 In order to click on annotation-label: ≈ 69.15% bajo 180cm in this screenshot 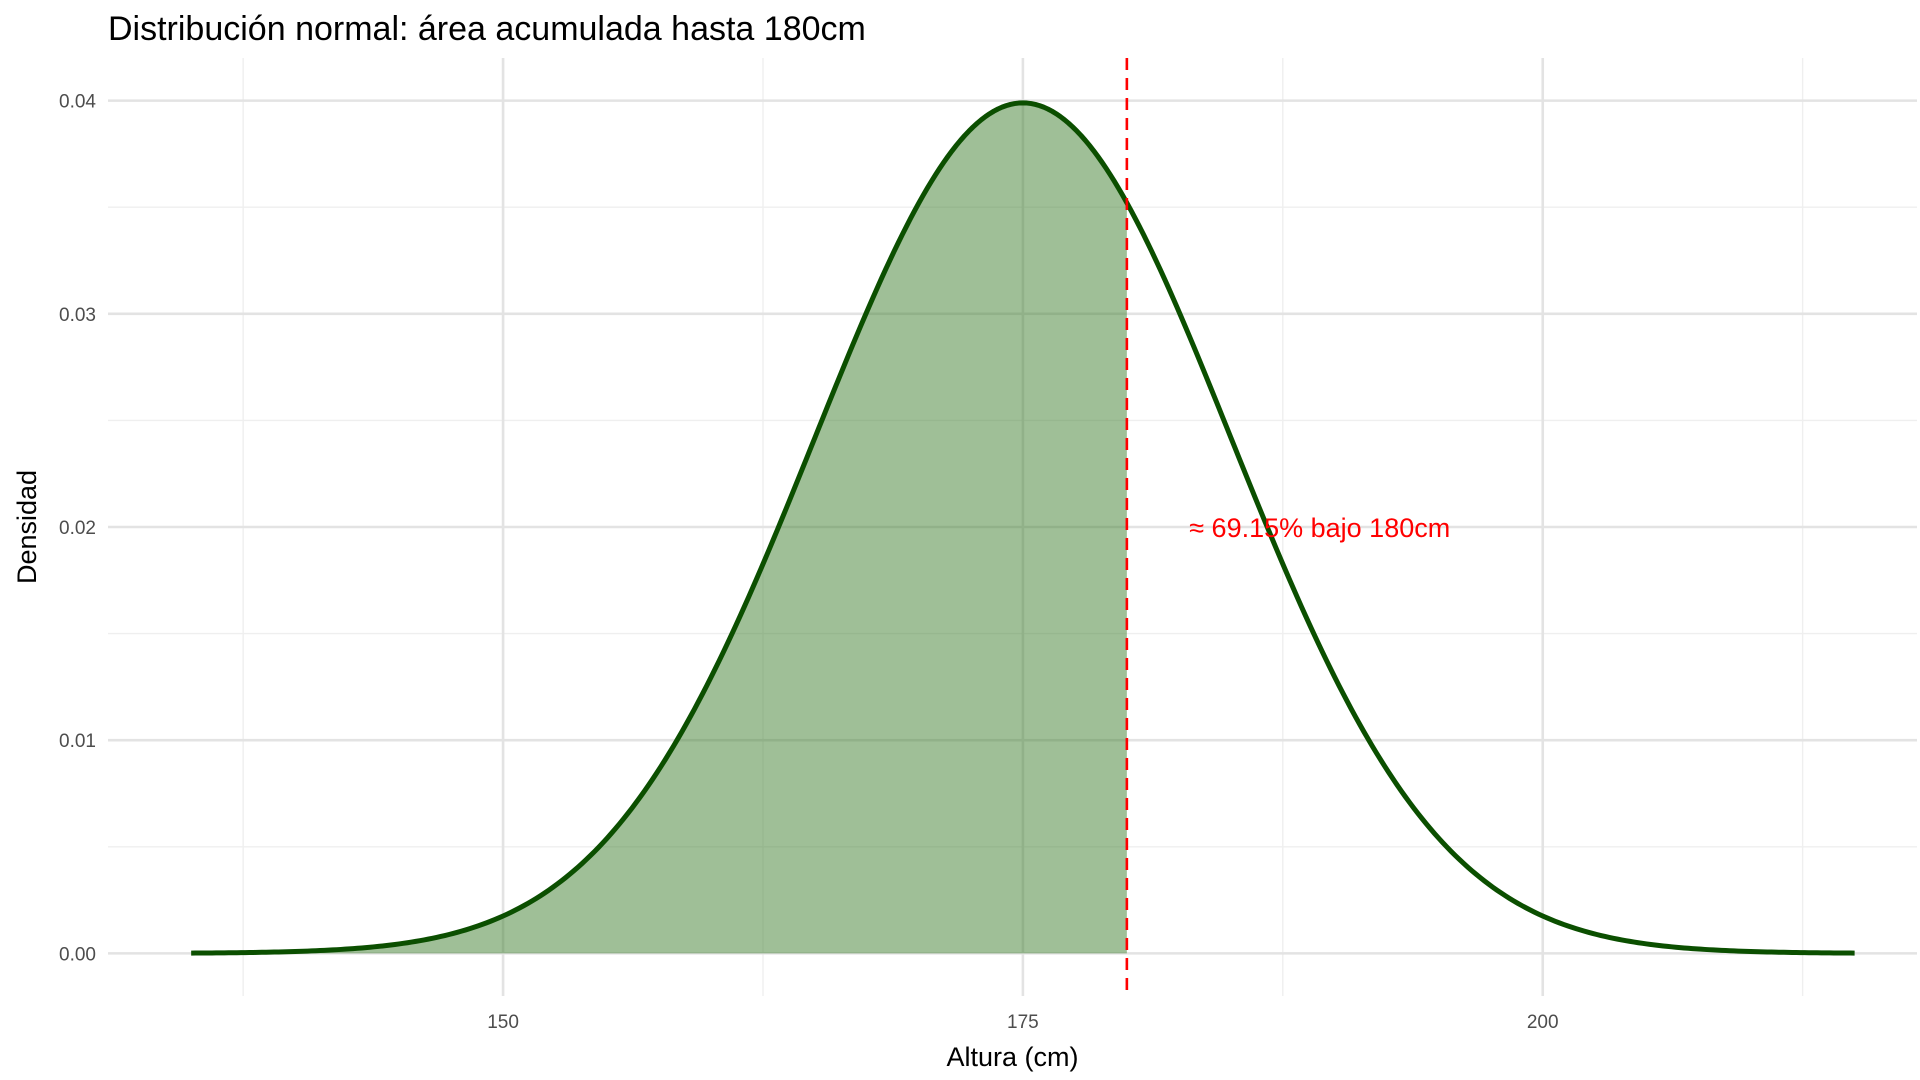, I will do `click(1319, 528)`.